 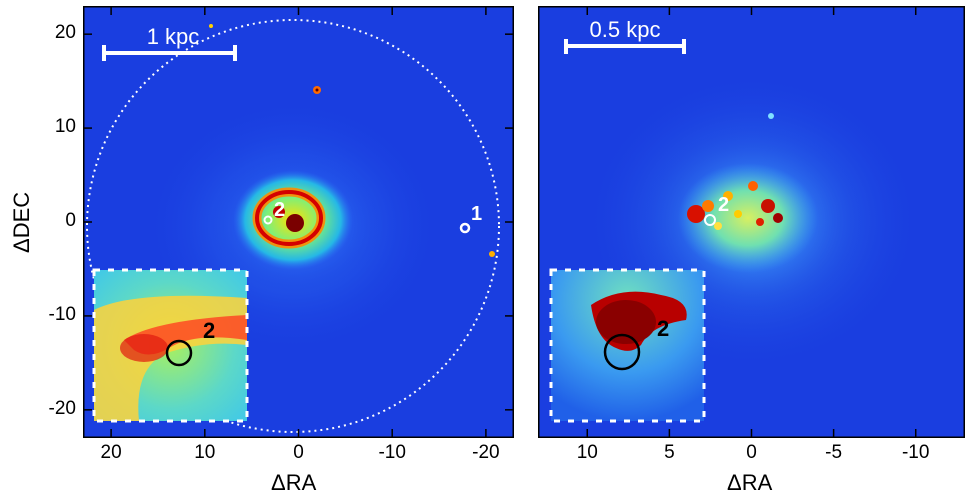 What do you see at coordinates (173, 36) in the screenshot?
I see `scale-bar-label: 1 kpc` at bounding box center [173, 36].